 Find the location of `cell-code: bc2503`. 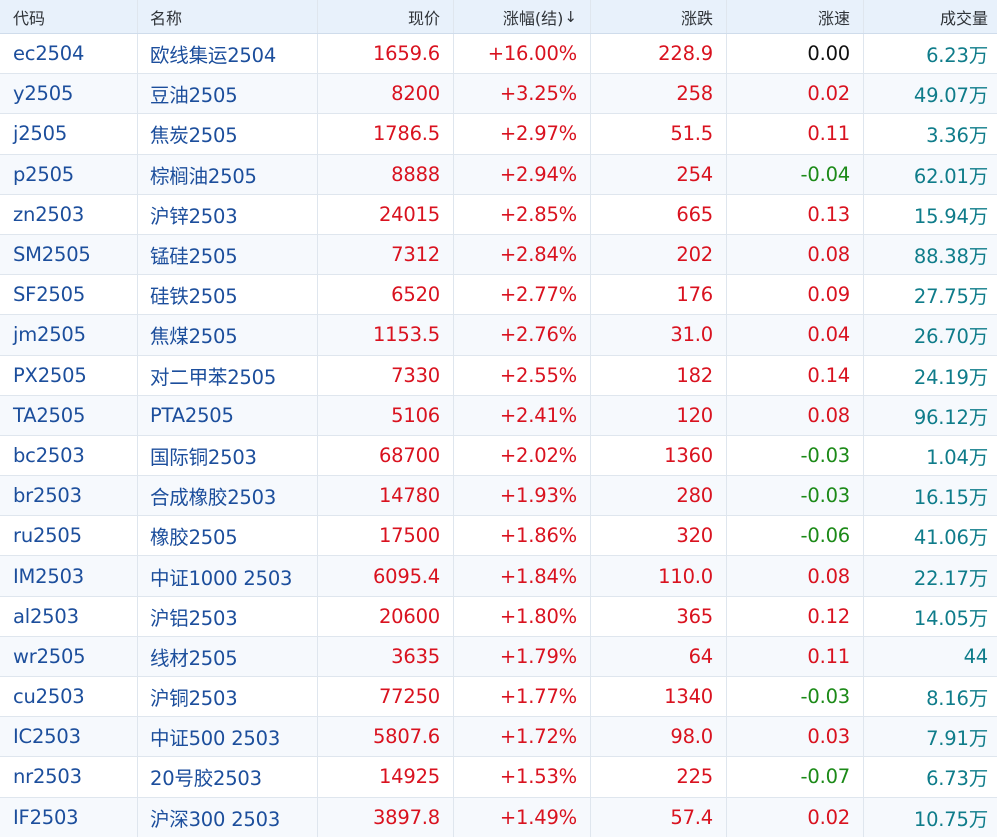

cell-code: bc2503 is located at coordinates (69, 455).